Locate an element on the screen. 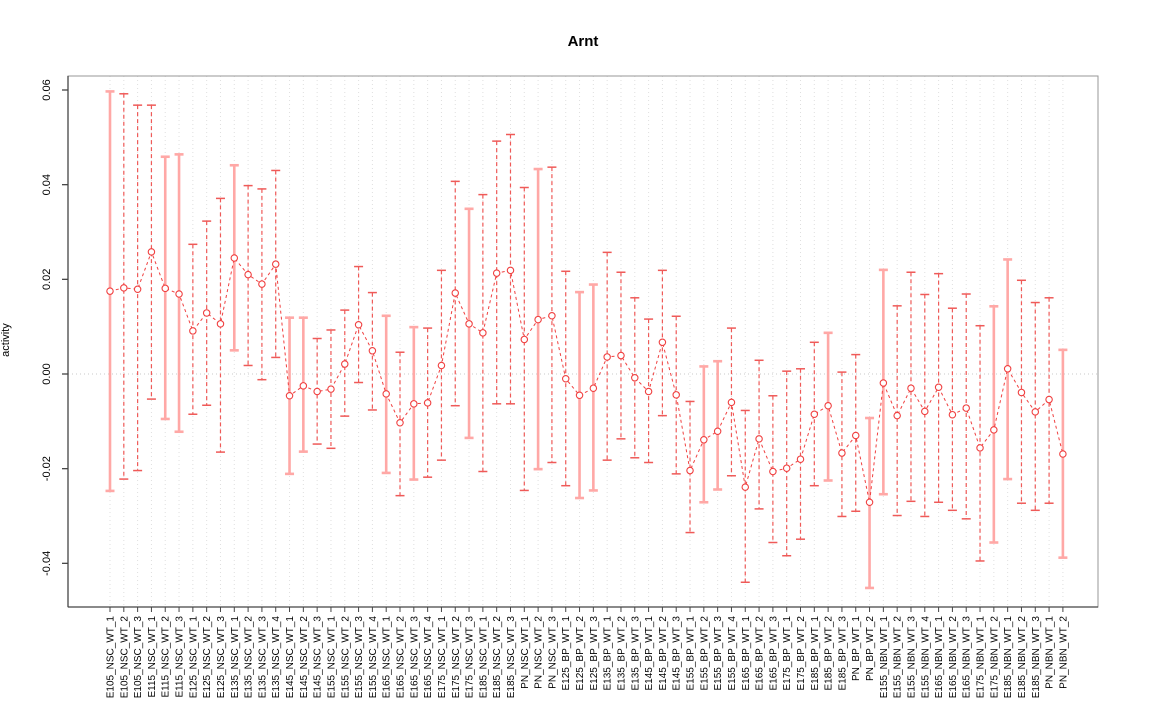 This screenshot has width=1170, height=720. x-tick-label: E175_NSC_WT_2 is located at coordinates (456, 657).